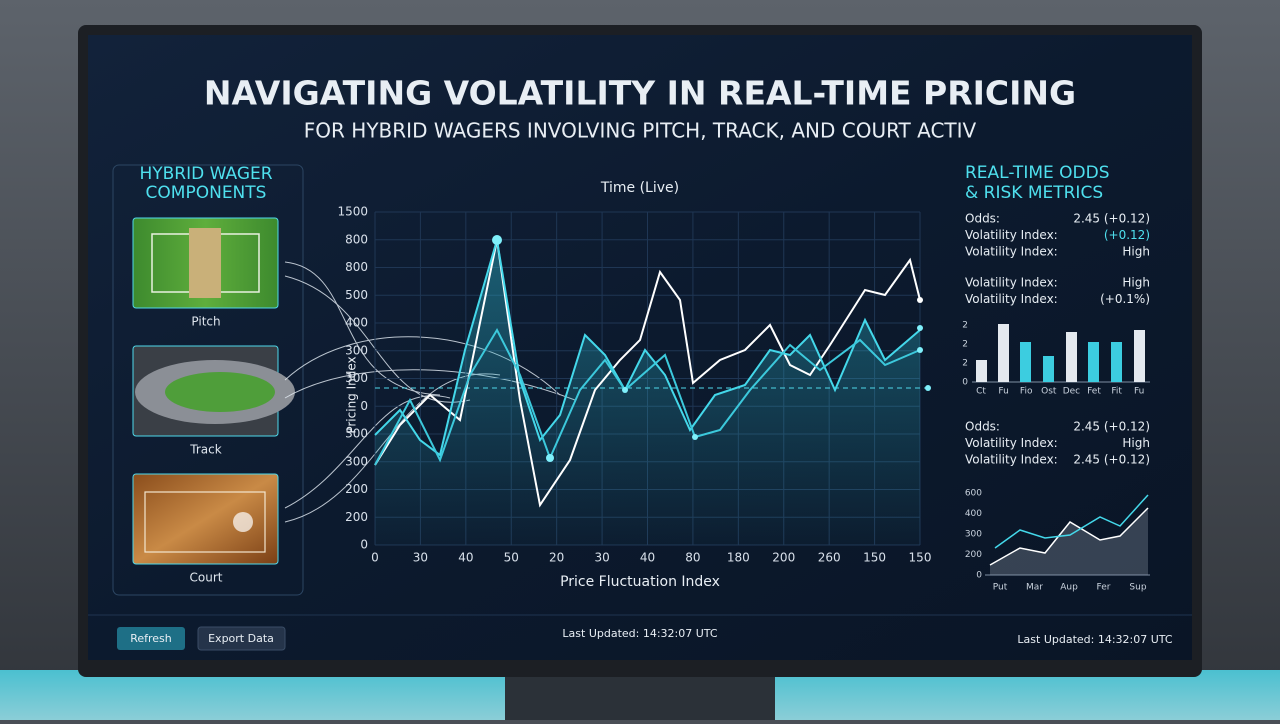  Describe the element at coordinates (973, 514) in the screenshot. I see `mini-y-label: 400` at that location.